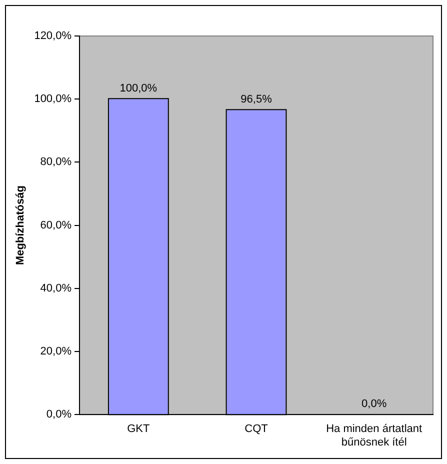 The height and width of the screenshot is (464, 447). What do you see at coordinates (374, 404) in the screenshot?
I see `data-label: 0,0%` at bounding box center [374, 404].